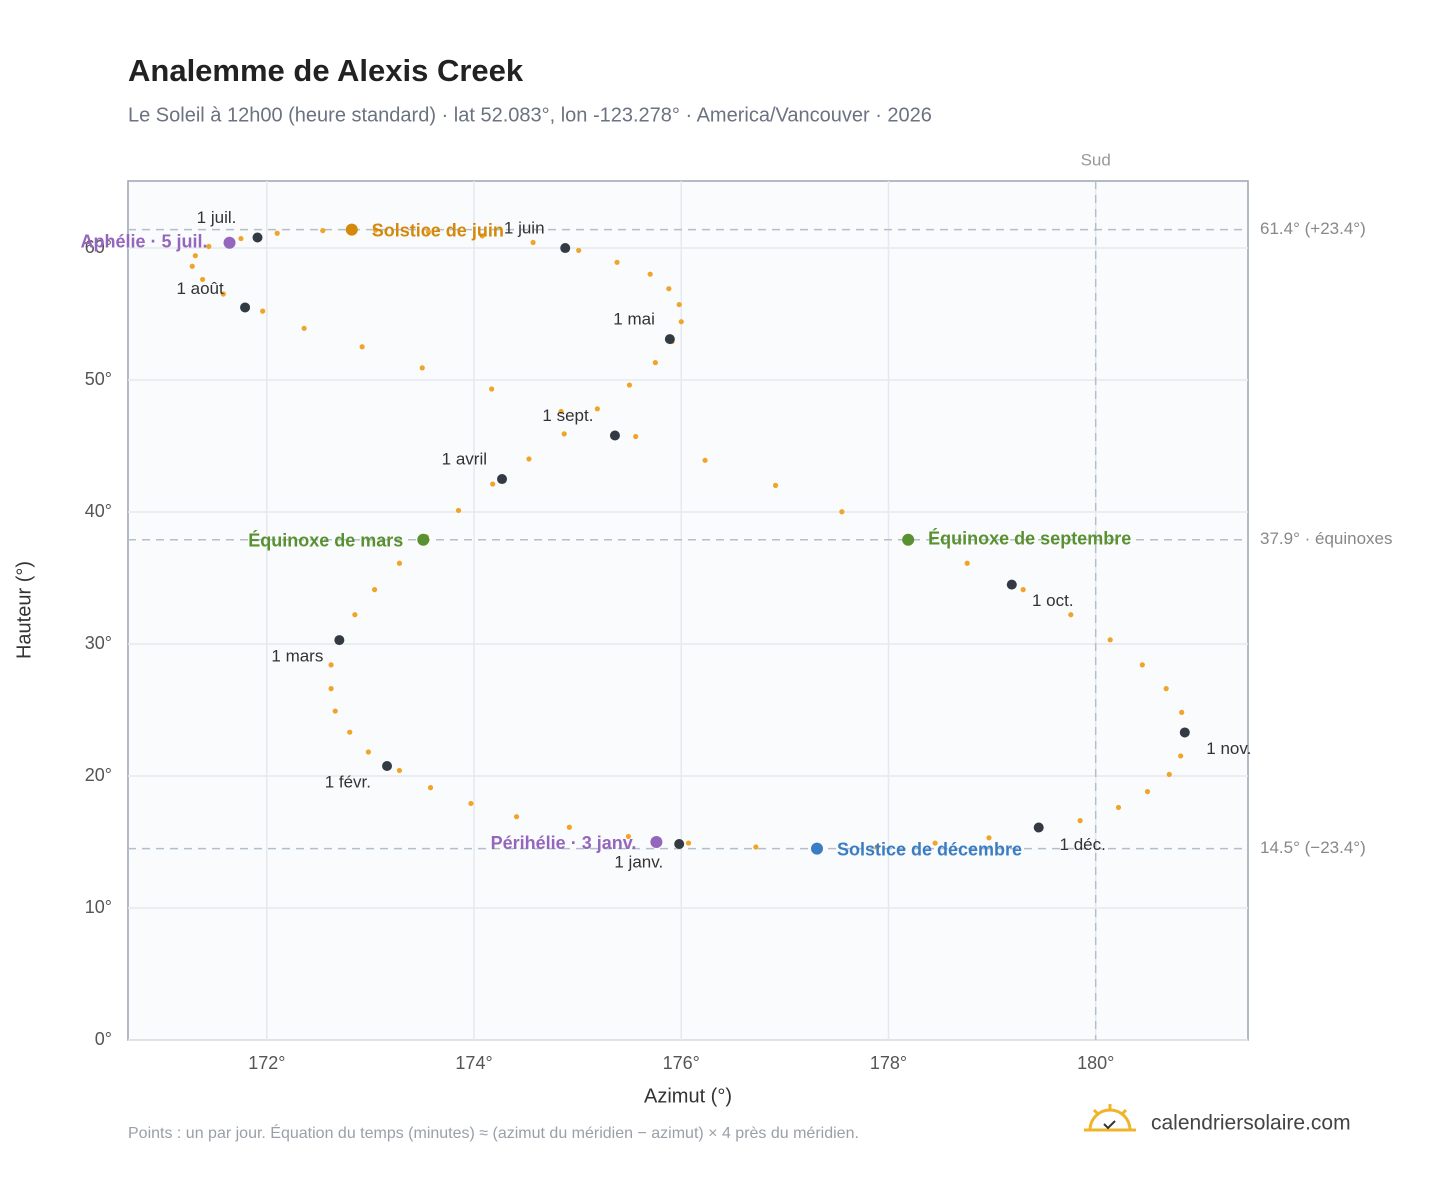 Image resolution: width=1448 pixels, height=1193 pixels. I want to click on y-axis-label: Hauteur (°), so click(24, 610).